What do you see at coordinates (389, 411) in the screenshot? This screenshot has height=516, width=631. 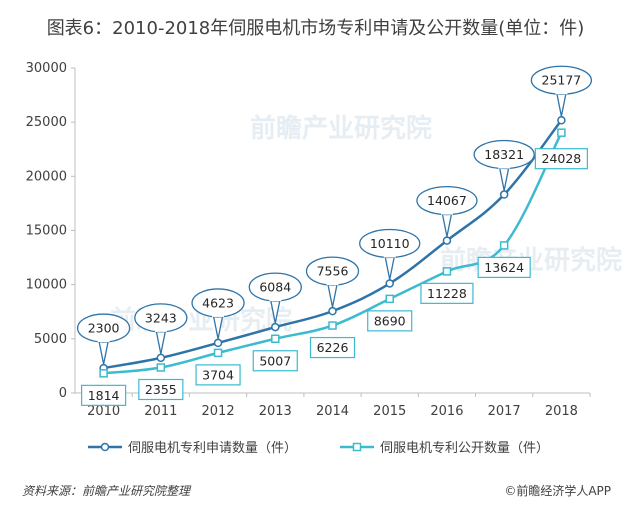 I see `x-tick-label: 2015` at bounding box center [389, 411].